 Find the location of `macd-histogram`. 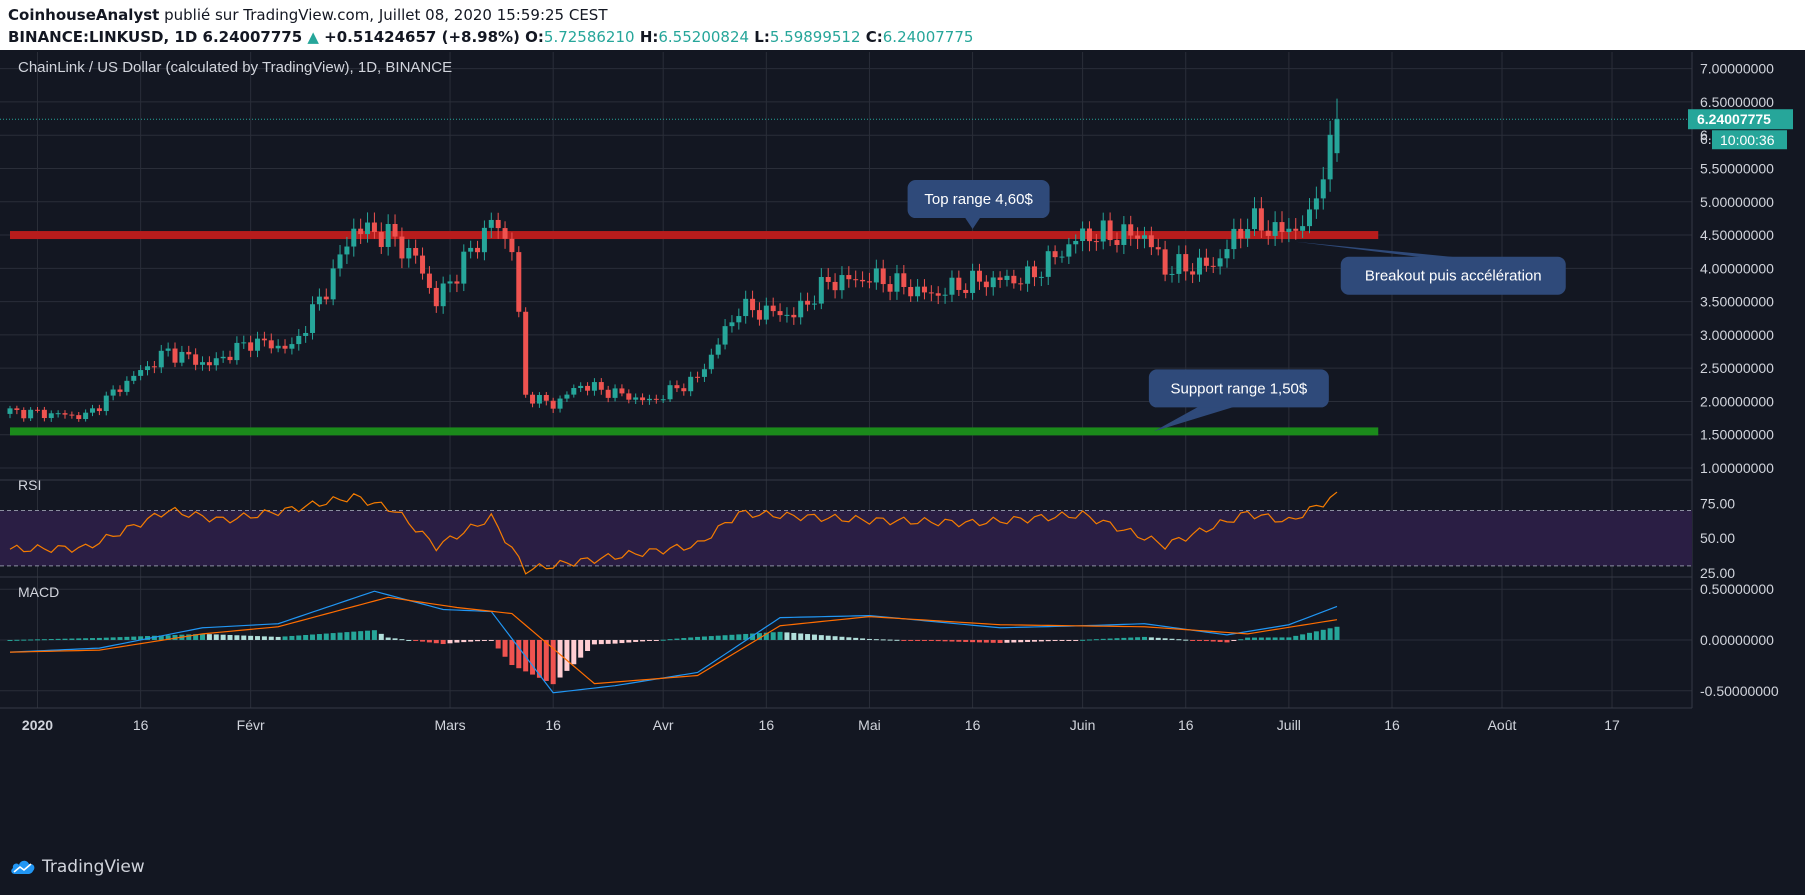

macd-histogram is located at coordinates (673, 655).